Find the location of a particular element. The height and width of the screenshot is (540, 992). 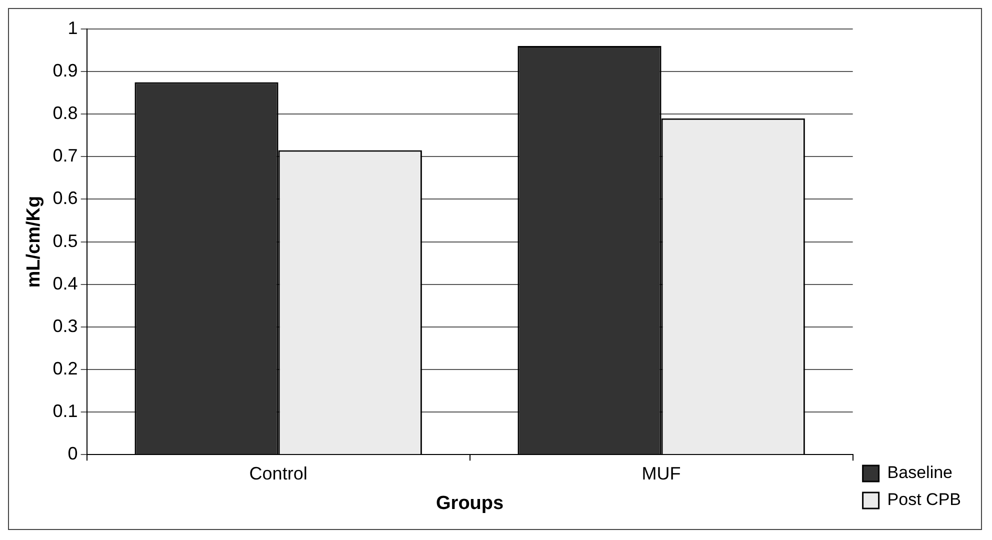

y-tick-label: 0.4 is located at coordinates (65, 283).